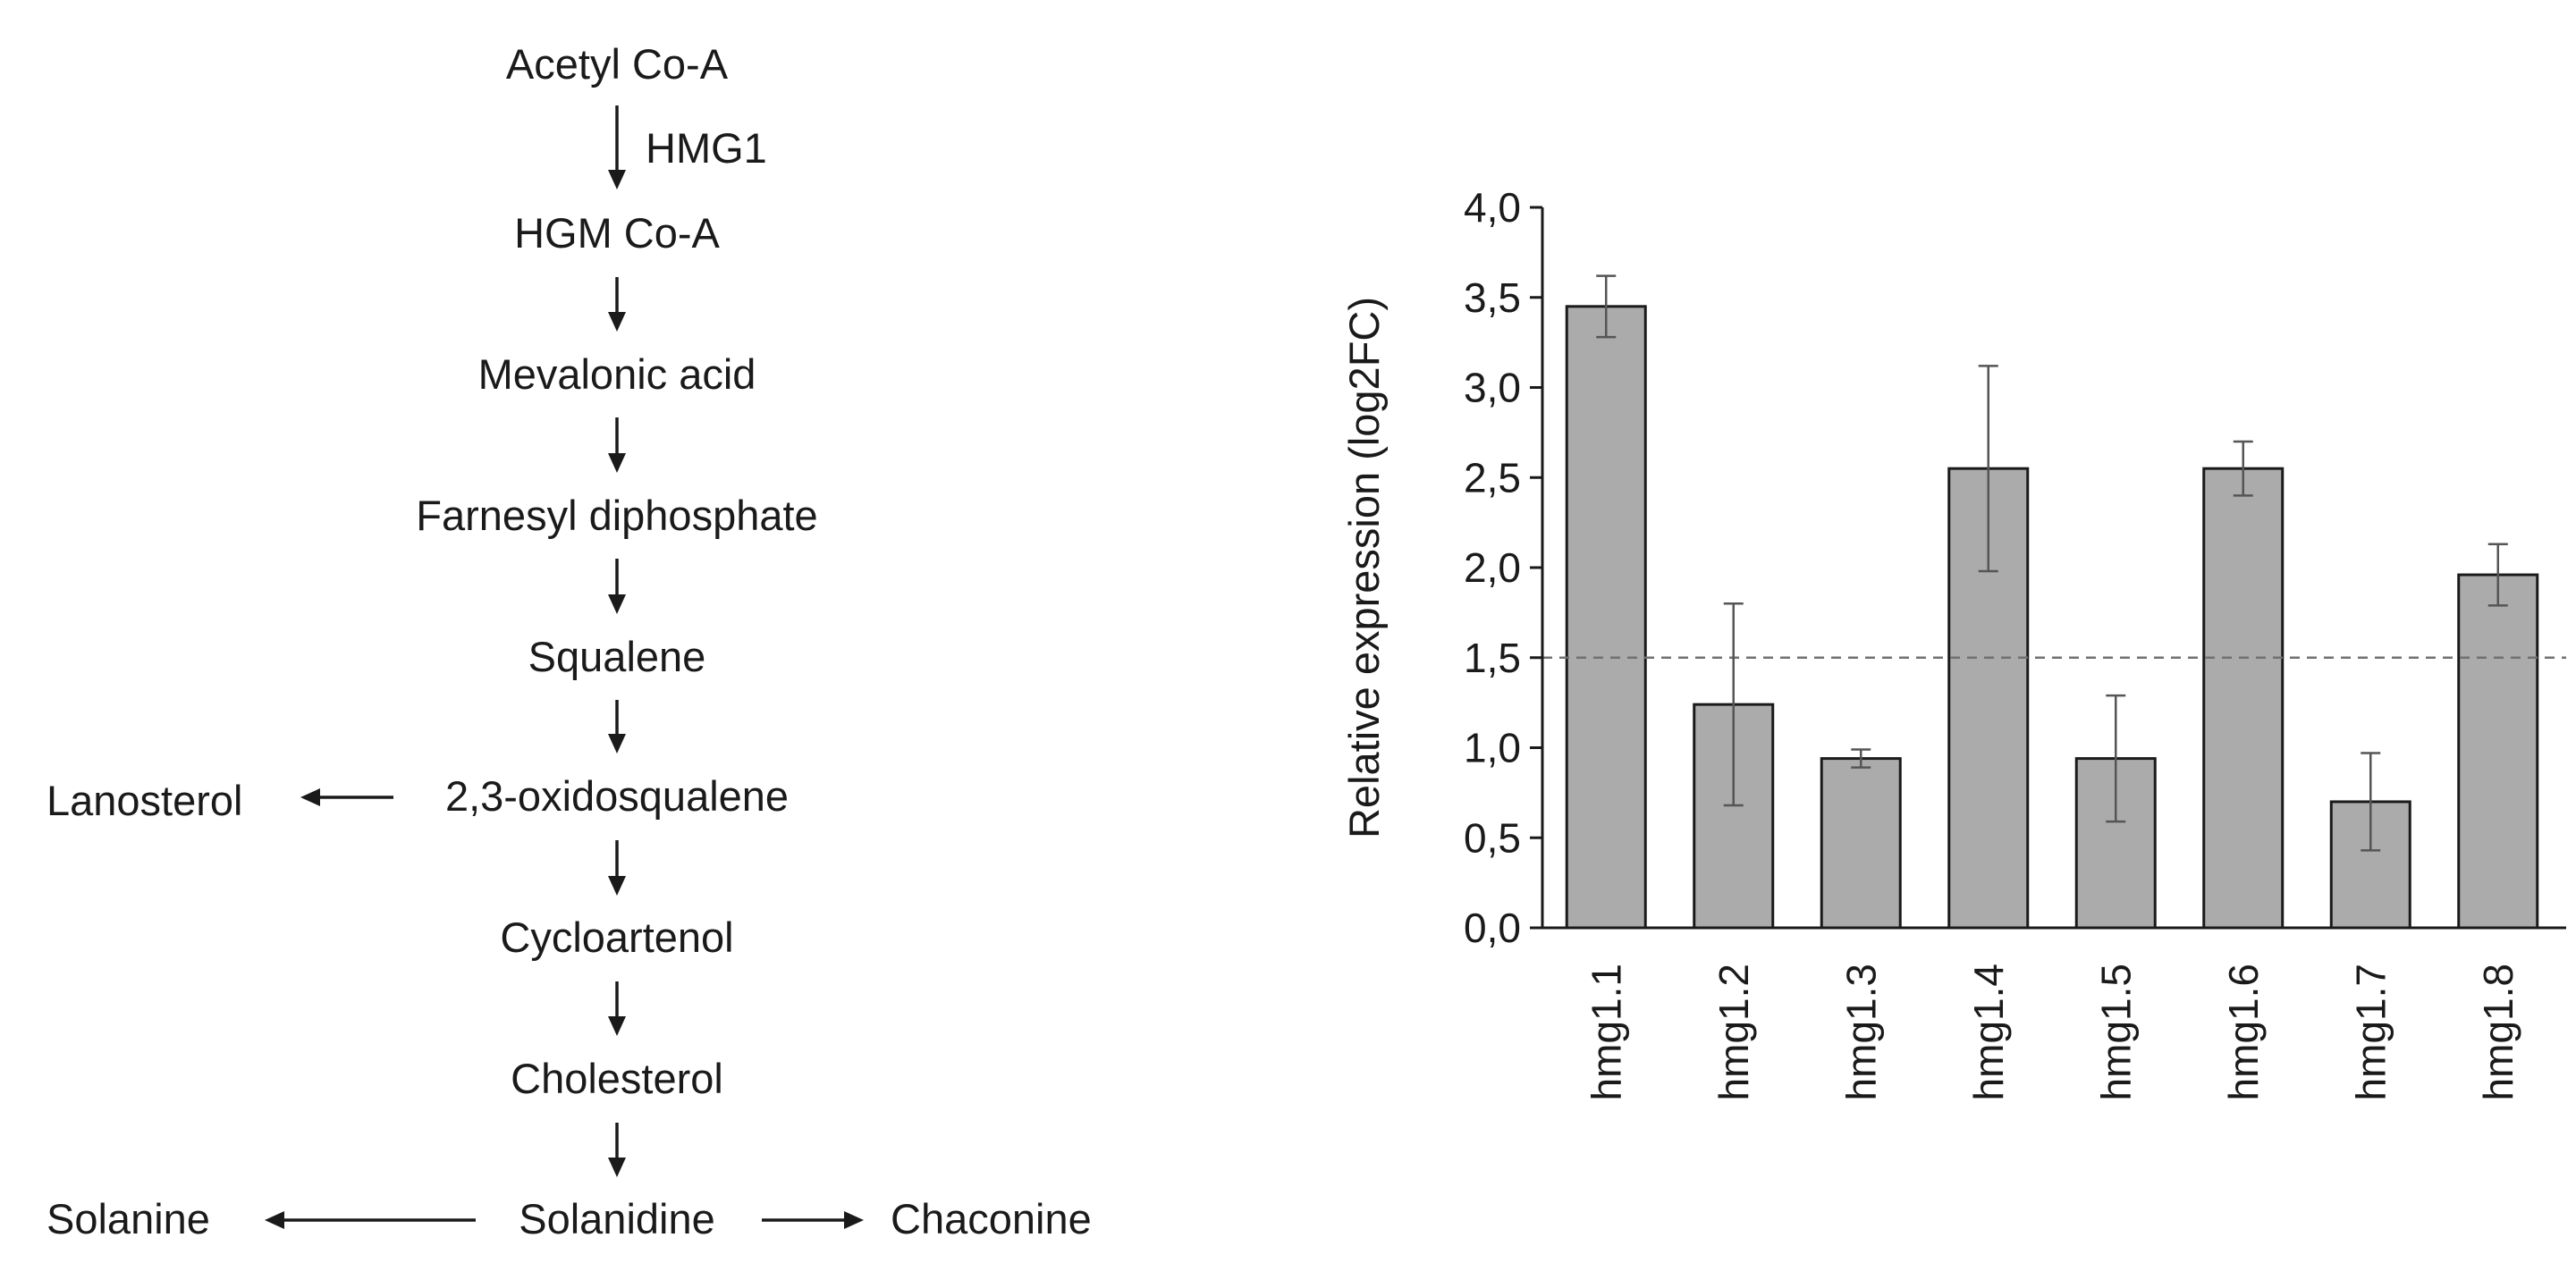 Image resolution: width=2576 pixels, height=1263 pixels. What do you see at coordinates (1492, 388) in the screenshot?
I see `y-tick-label: 3,0` at bounding box center [1492, 388].